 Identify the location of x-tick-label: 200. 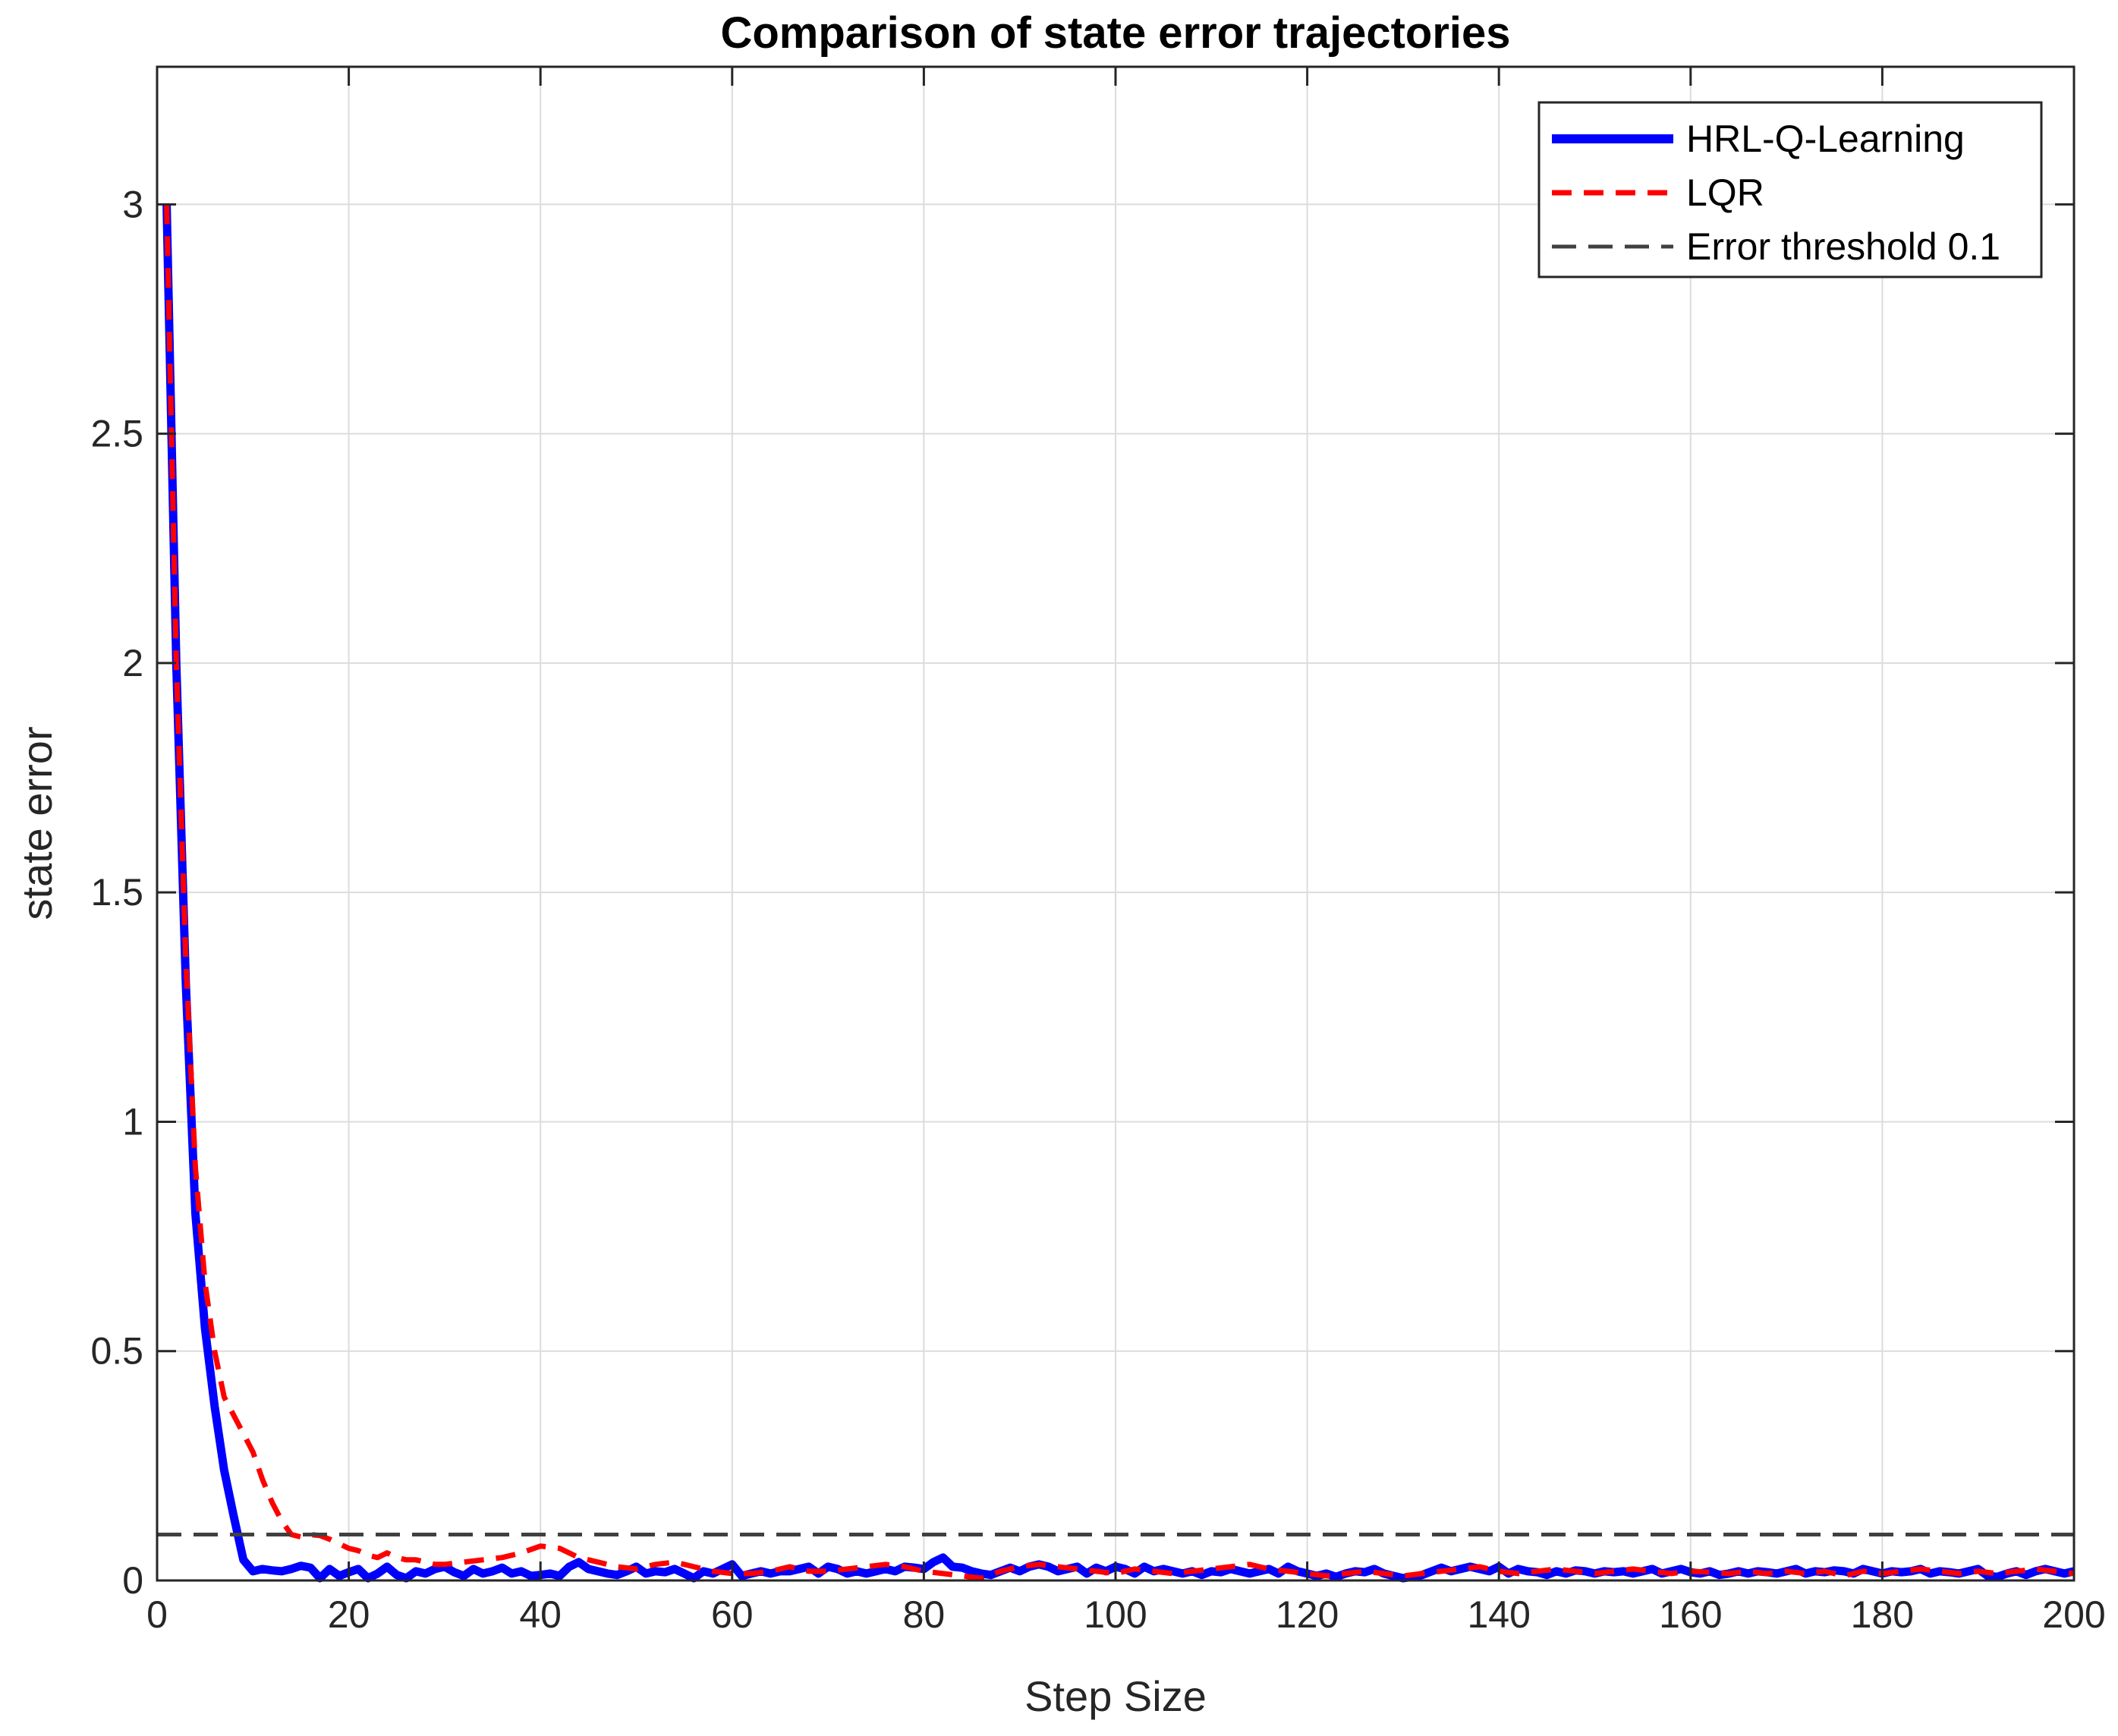
(2073, 1615).